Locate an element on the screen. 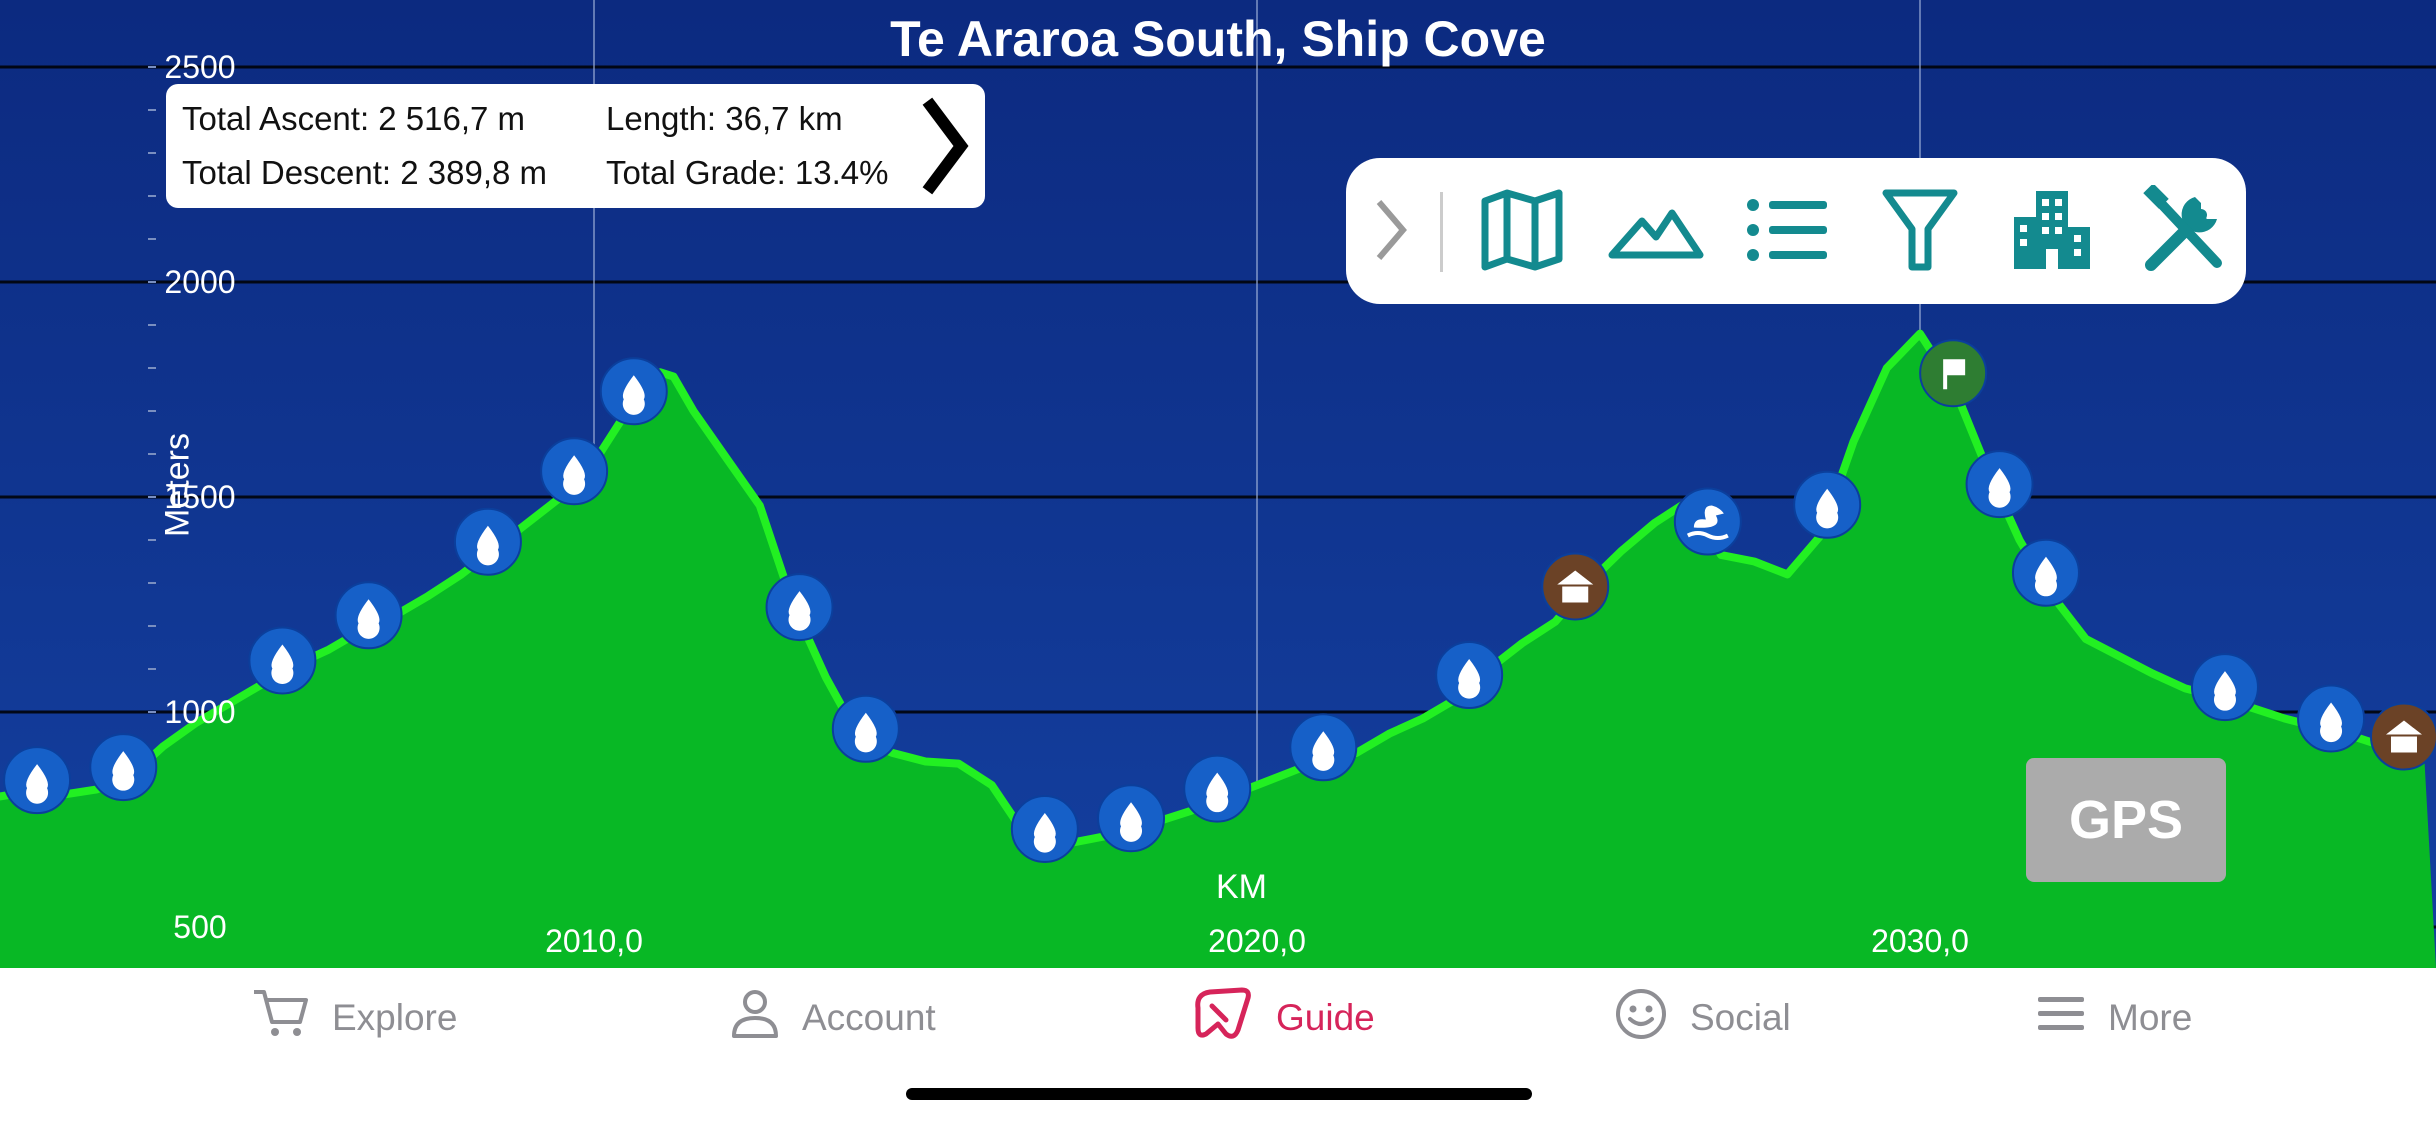 The image size is (2436, 1125). y-tick-label: 2500 is located at coordinates (199, 67).